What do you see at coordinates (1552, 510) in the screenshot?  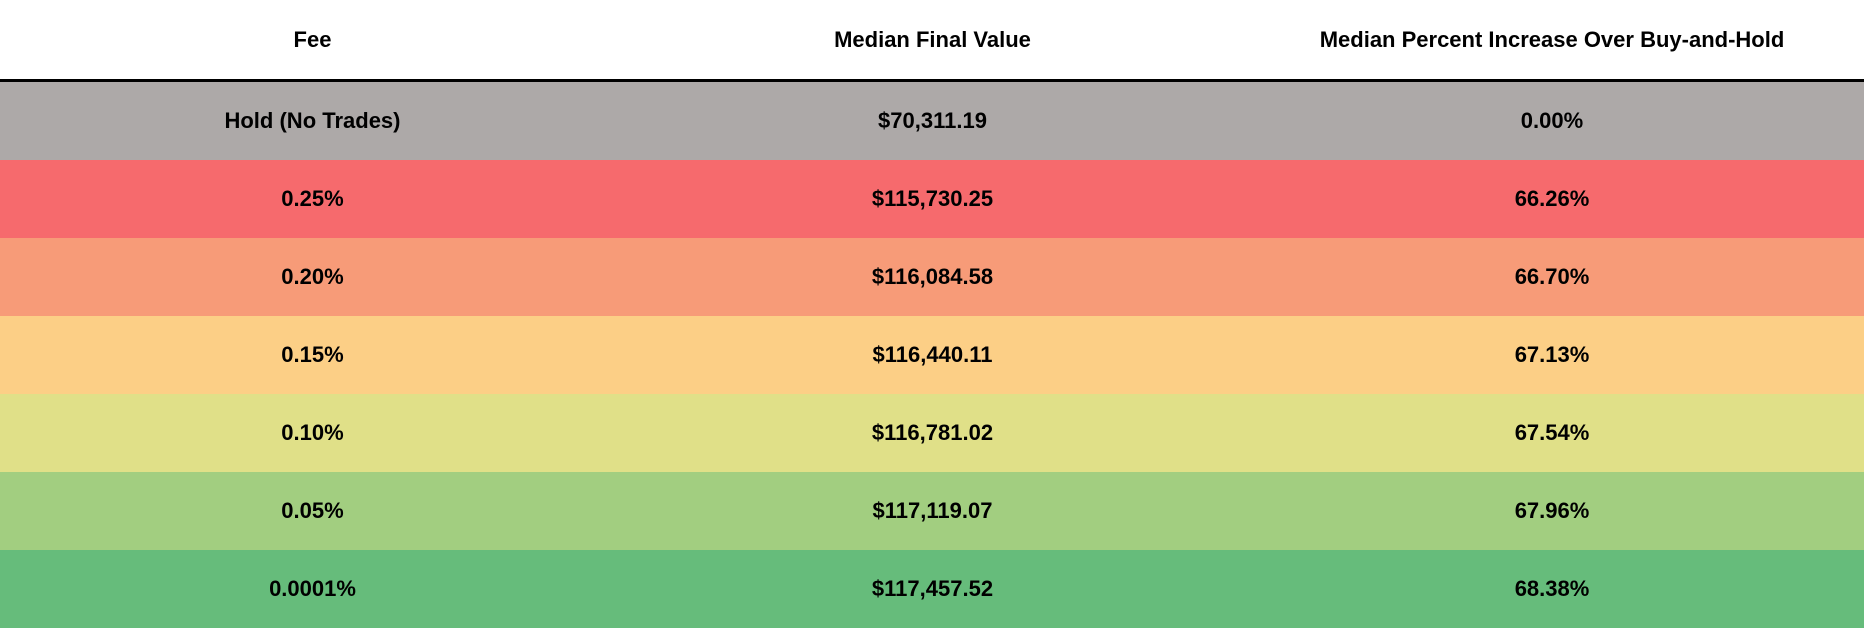 I see `median-percent-increase-cell: 67.96%` at bounding box center [1552, 510].